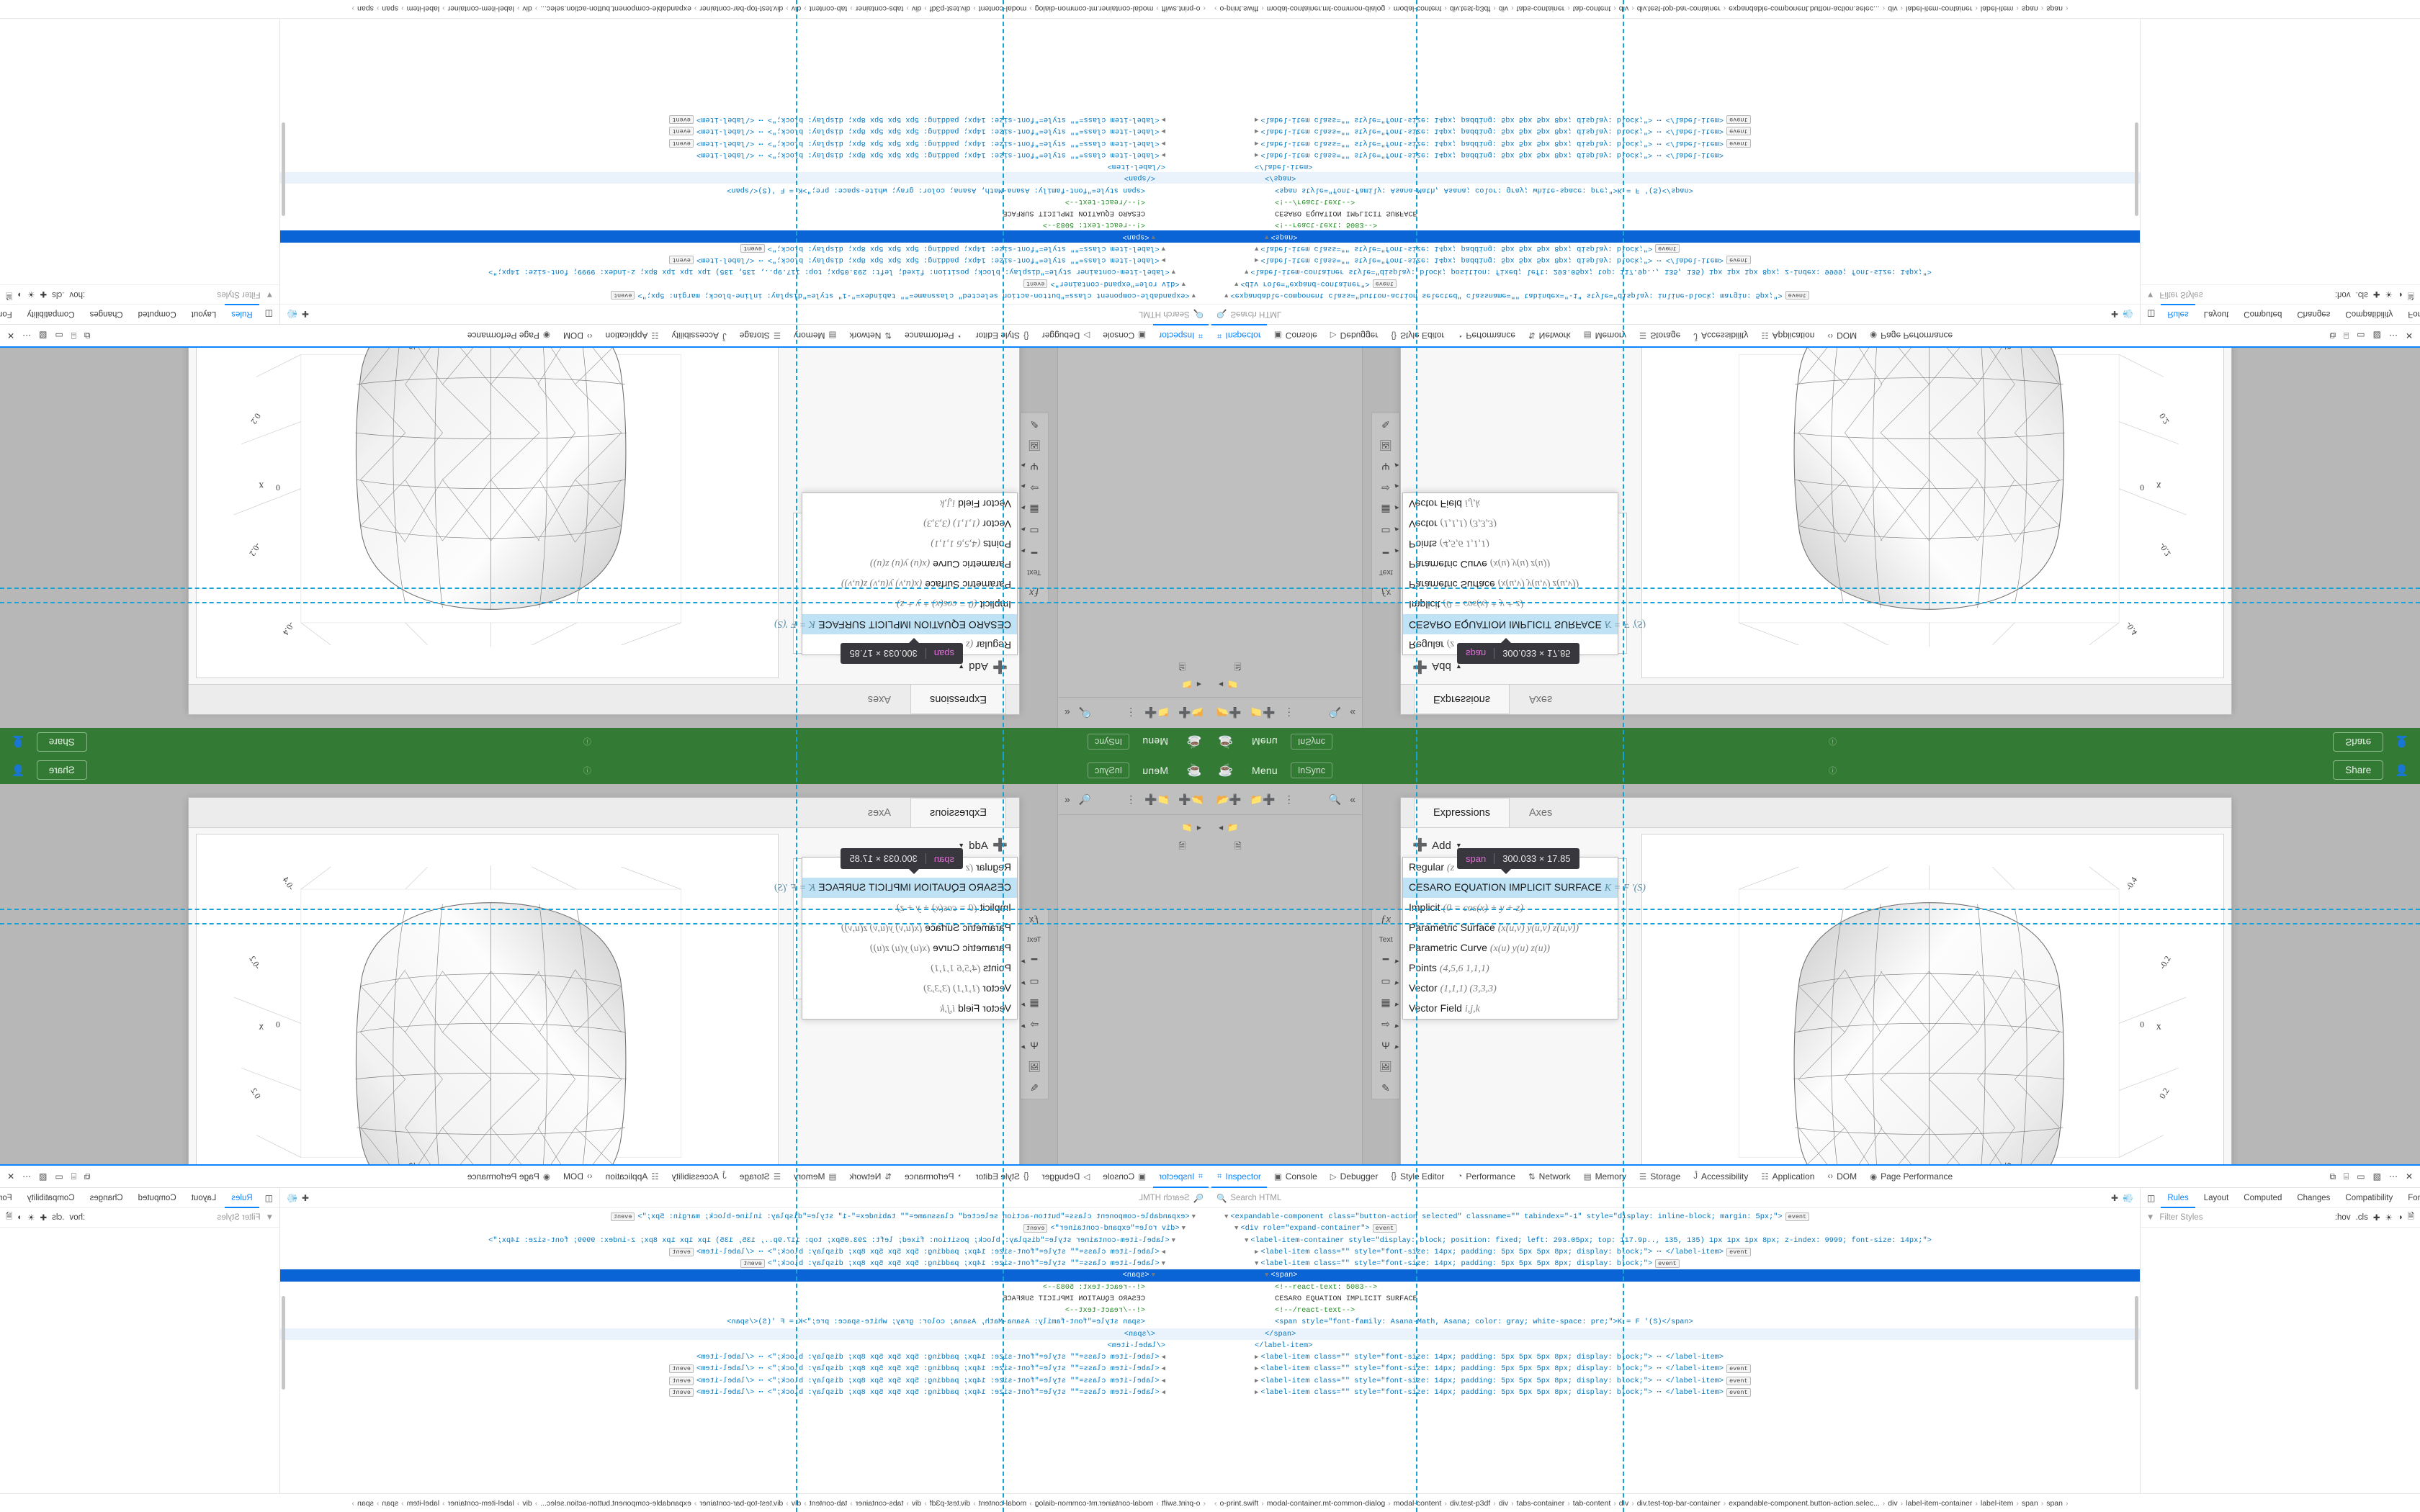 This screenshot has height=1512, width=2420. Describe the element at coordinates (2389, 1218) in the screenshot. I see `sun-icon: ☀` at that location.